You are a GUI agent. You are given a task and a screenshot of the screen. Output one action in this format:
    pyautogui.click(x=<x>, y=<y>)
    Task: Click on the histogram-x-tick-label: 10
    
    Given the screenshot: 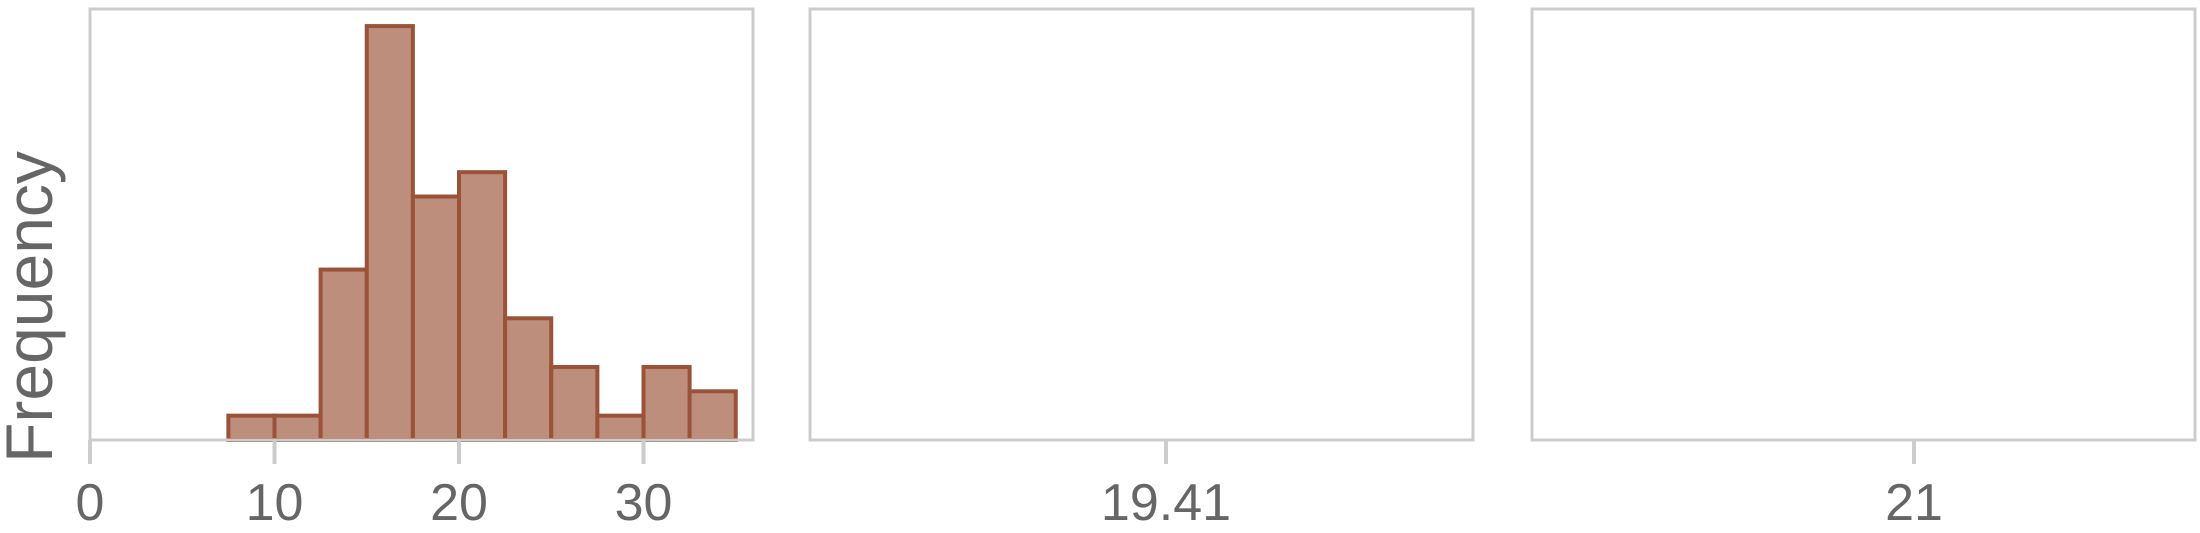 What is the action you would take?
    pyautogui.click(x=275, y=503)
    